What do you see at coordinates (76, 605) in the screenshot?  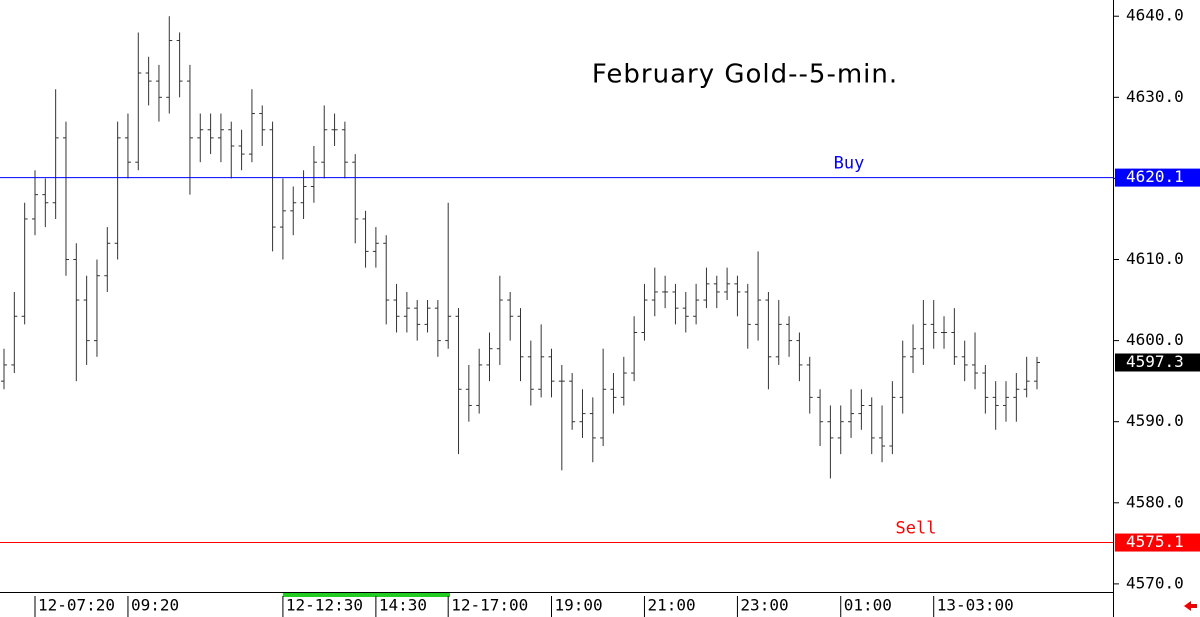 I see `x-tick-label: 12-07:20` at bounding box center [76, 605].